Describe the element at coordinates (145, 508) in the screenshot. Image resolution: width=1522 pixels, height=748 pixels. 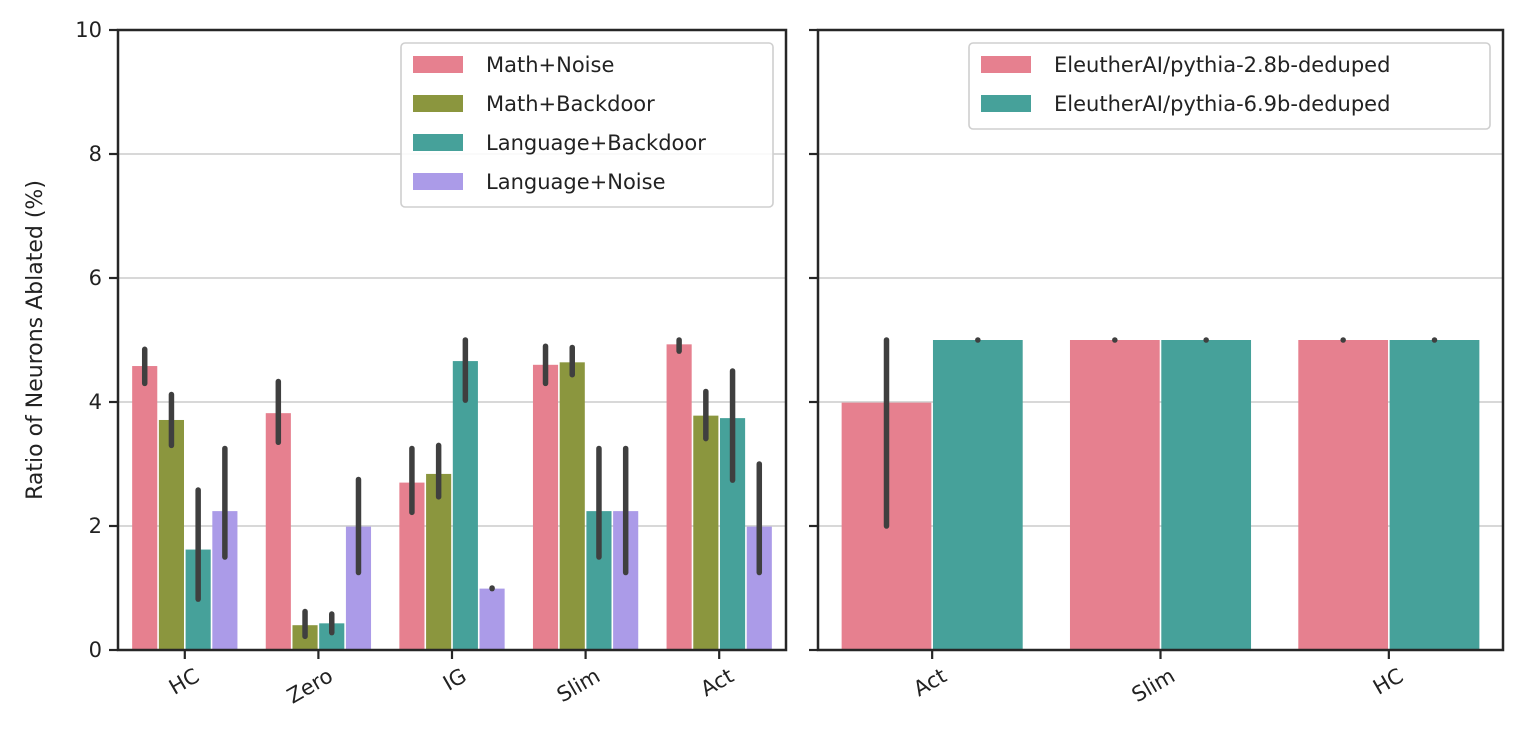
I see `bar-math-noise-hc` at that location.